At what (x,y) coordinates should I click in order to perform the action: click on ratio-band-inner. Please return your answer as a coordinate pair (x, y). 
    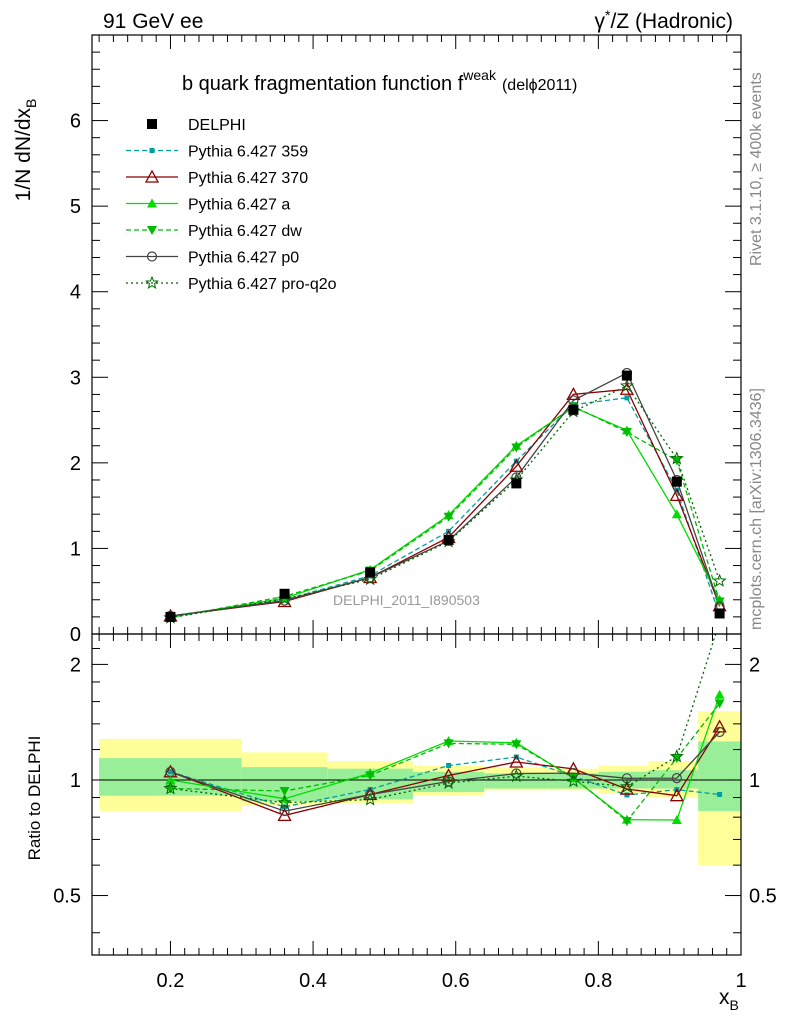
    Looking at the image, I should click on (673, 779).